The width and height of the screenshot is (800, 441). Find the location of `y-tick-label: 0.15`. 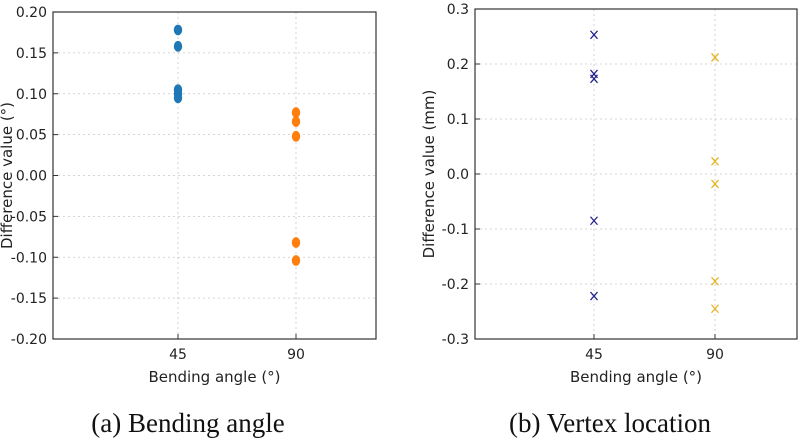

y-tick-label: 0.15 is located at coordinates (31, 54).